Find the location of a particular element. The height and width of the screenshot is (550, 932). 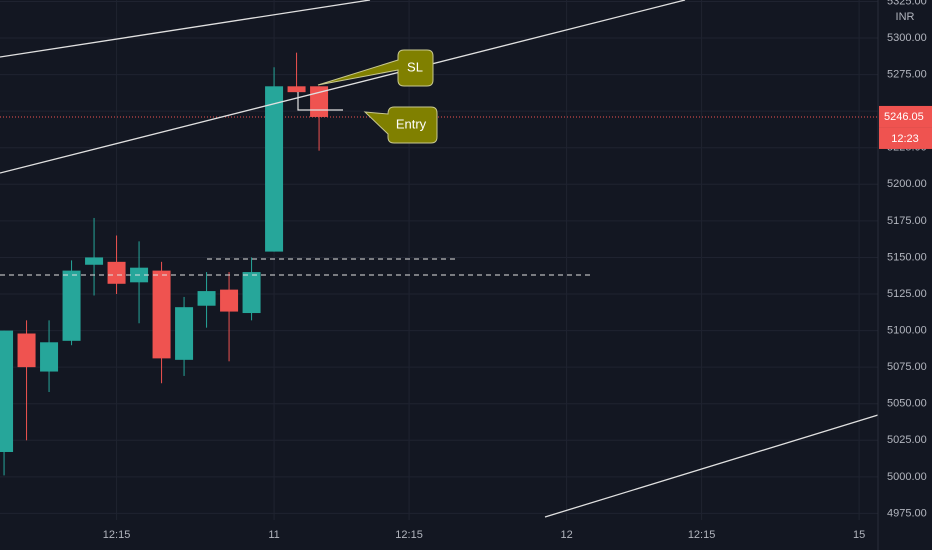

countdown-box is located at coordinates (905, 138).